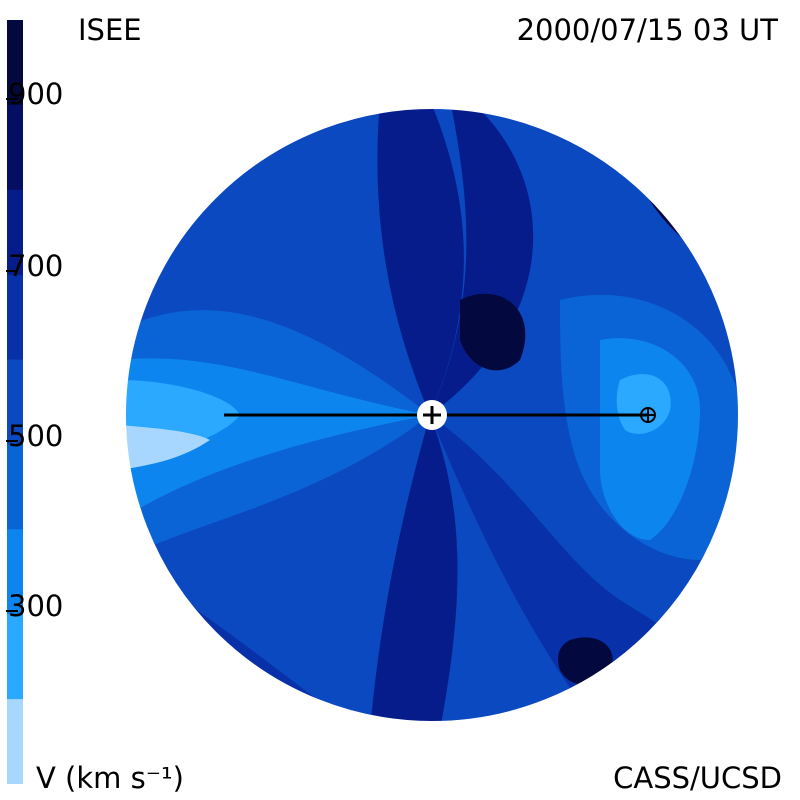  I want to click on north-core-dark, so click(493, 332).